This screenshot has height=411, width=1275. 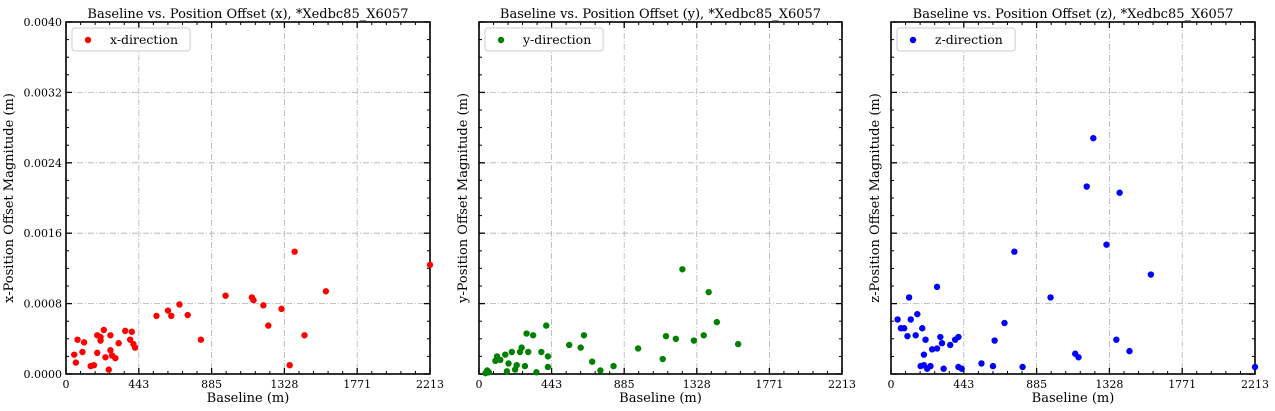 I want to click on legend-label: x-direction, so click(x=144, y=39).